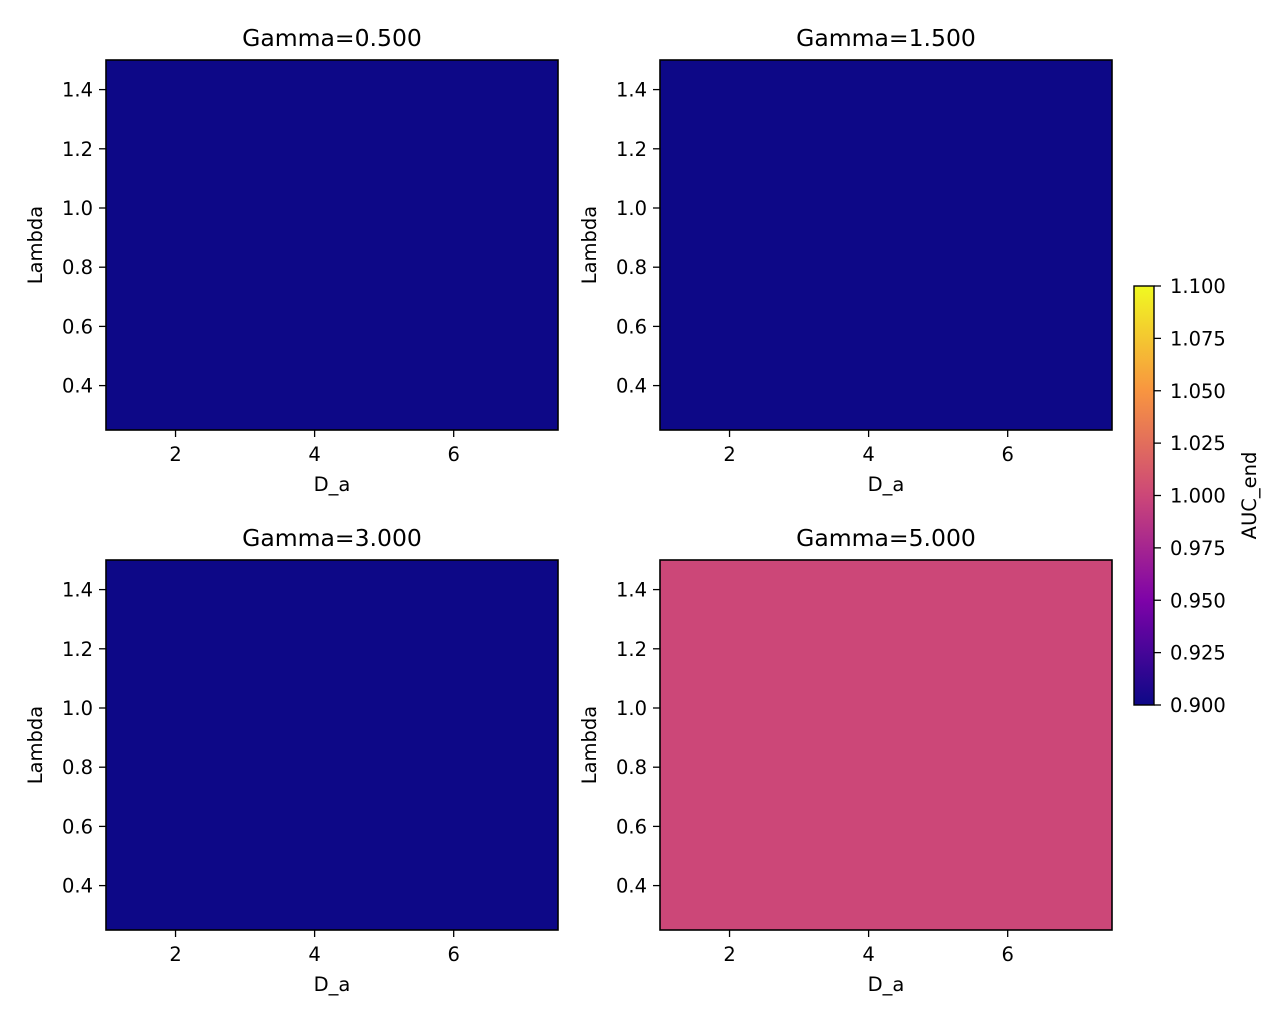 The width and height of the screenshot is (1280, 1024). Describe the element at coordinates (1198, 443) in the screenshot. I see `colorbar-tick-label: 1.025` at that location.